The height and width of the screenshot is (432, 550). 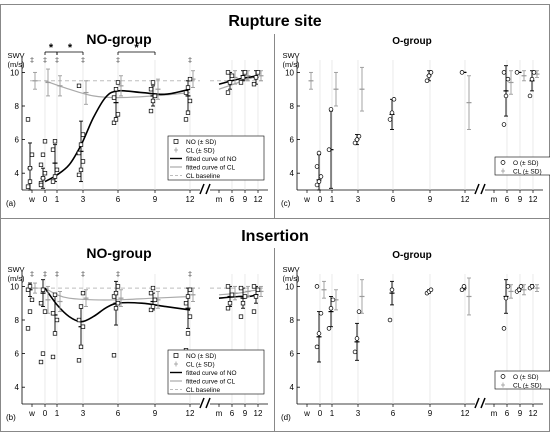 What do you see at coordinates (211, 373) in the screenshot?
I see `legend-label: fitted curve of NO` at bounding box center [211, 373].